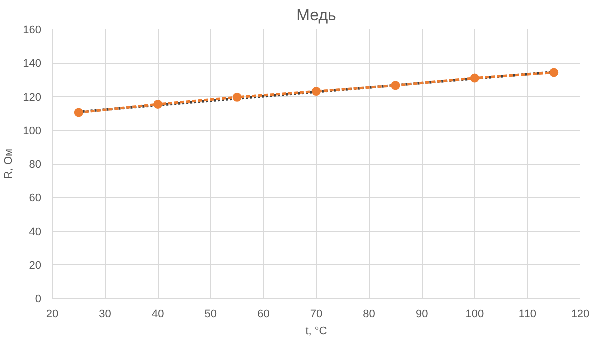 This screenshot has height=340, width=605. I want to click on y-tick-label: 20, so click(35, 266).